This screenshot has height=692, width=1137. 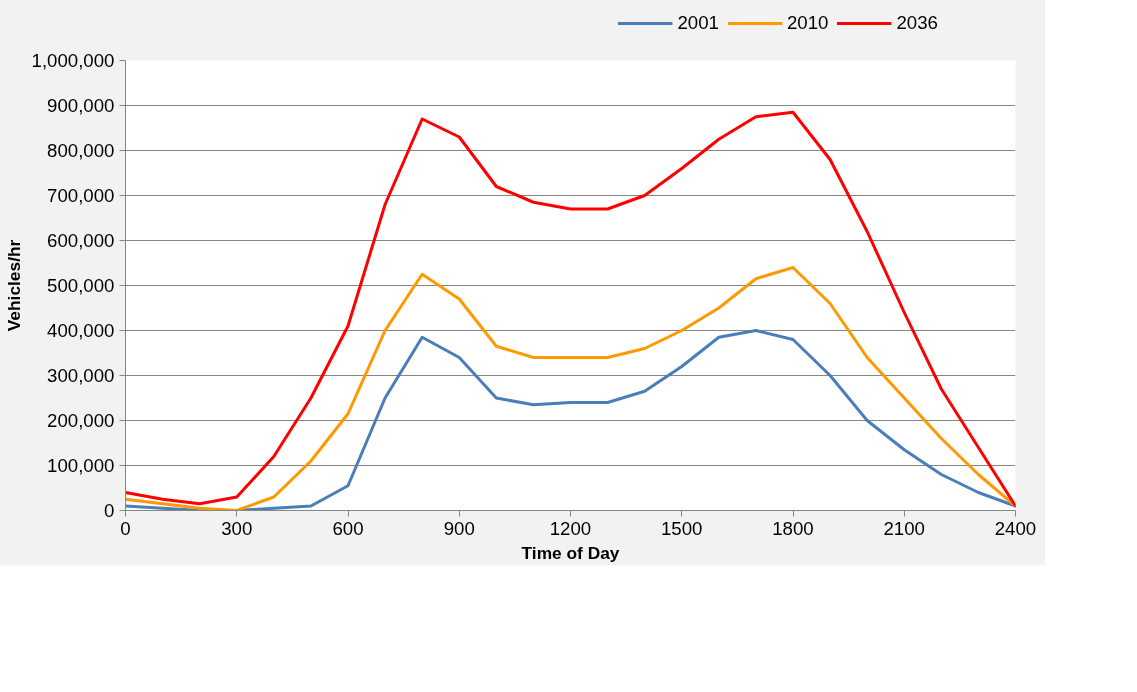 I want to click on y-tick-label: 400,000, so click(x=81, y=330).